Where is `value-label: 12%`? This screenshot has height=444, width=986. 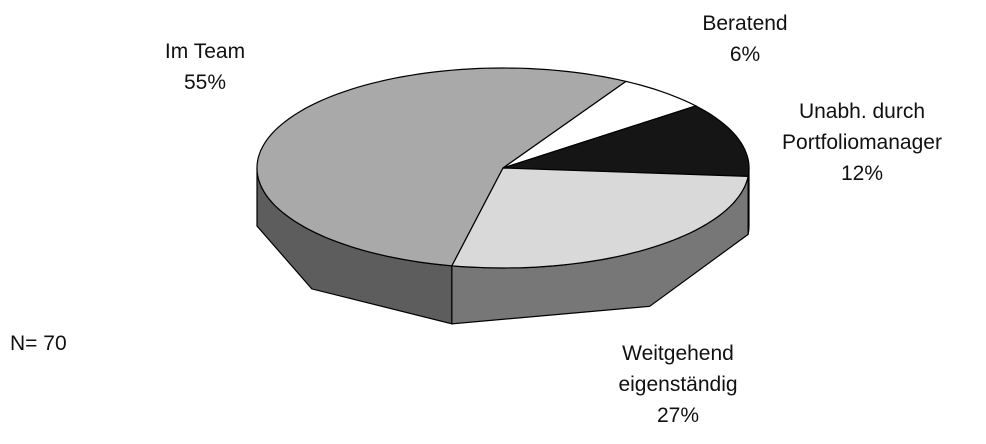 value-label: 12% is located at coordinates (862, 173).